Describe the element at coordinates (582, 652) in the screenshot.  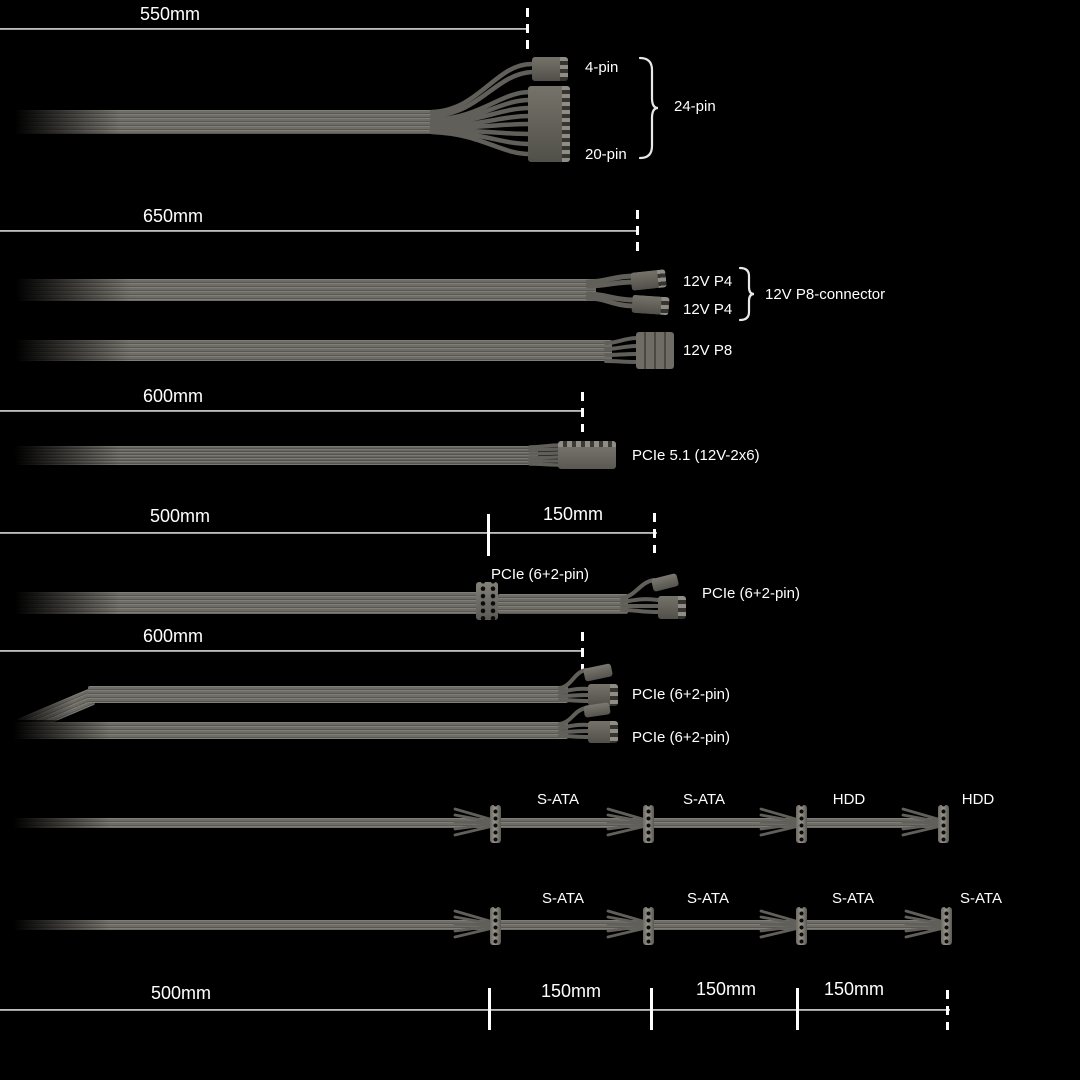
I see `pcie-dual-measure-tick` at that location.